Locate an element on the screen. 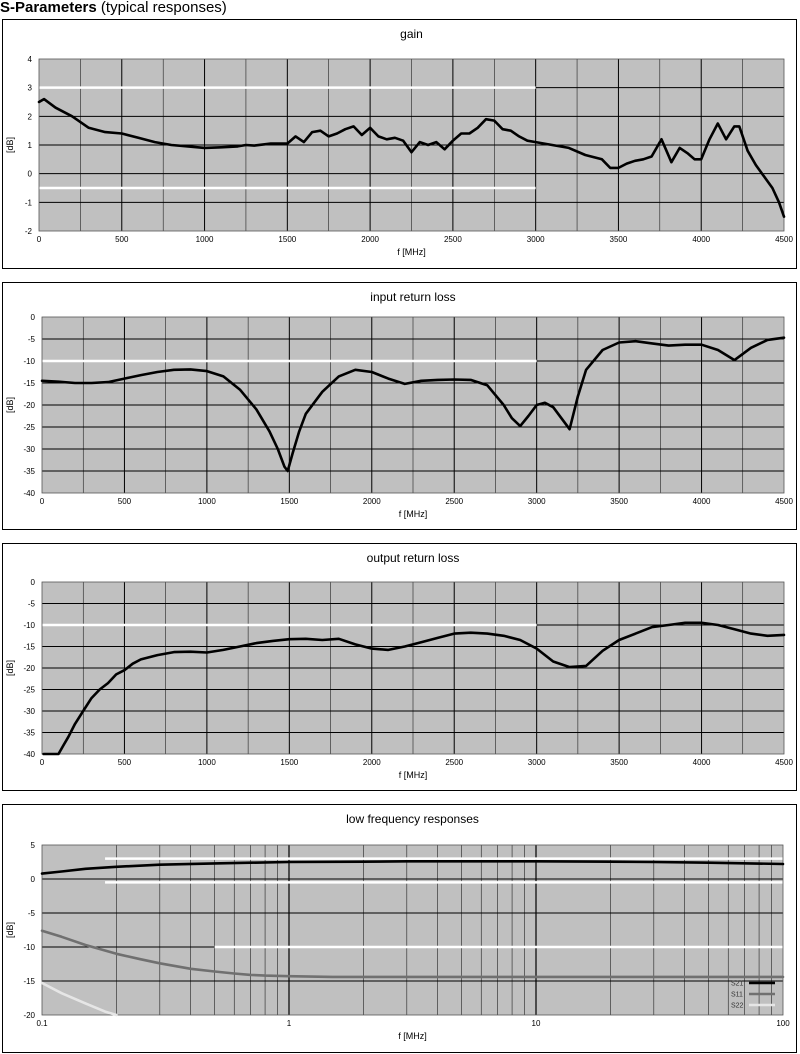 The width and height of the screenshot is (800, 1054). output-return-loss-y-tick-label: -15 is located at coordinates (29, 647).